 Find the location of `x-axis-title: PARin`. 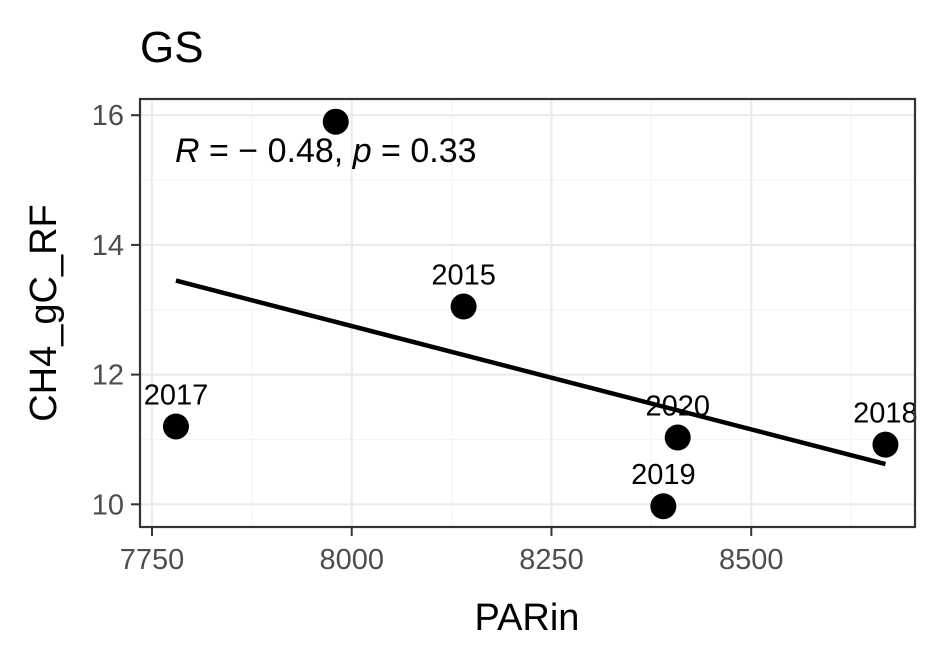

x-axis-title: PARin is located at coordinates (527, 618).